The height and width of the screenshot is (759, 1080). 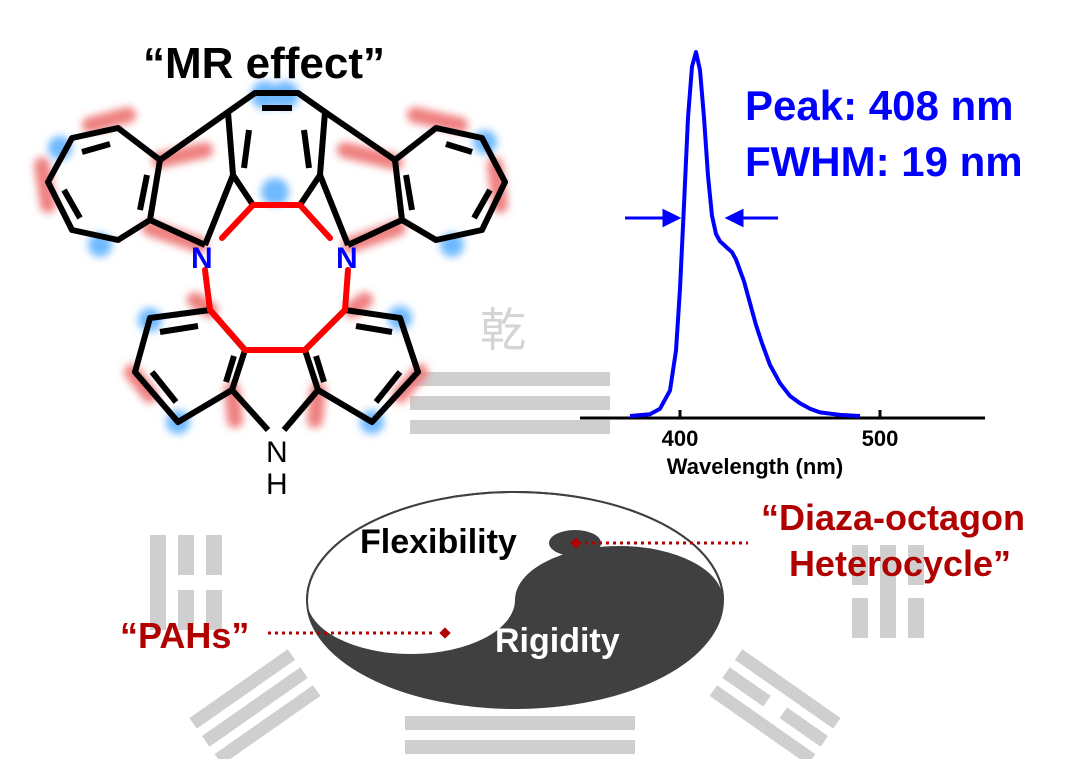 I want to click on x-tick-label: 400, so click(x=680, y=438).